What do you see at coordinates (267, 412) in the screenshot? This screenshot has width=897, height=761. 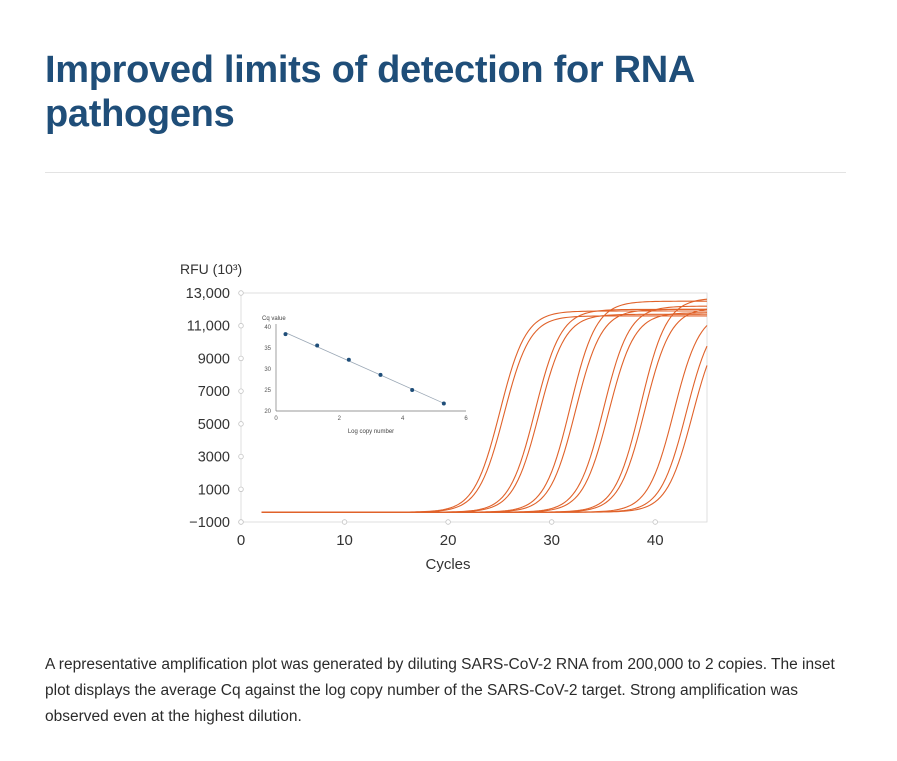 I see `inset-y-tick-label: 20` at bounding box center [267, 412].